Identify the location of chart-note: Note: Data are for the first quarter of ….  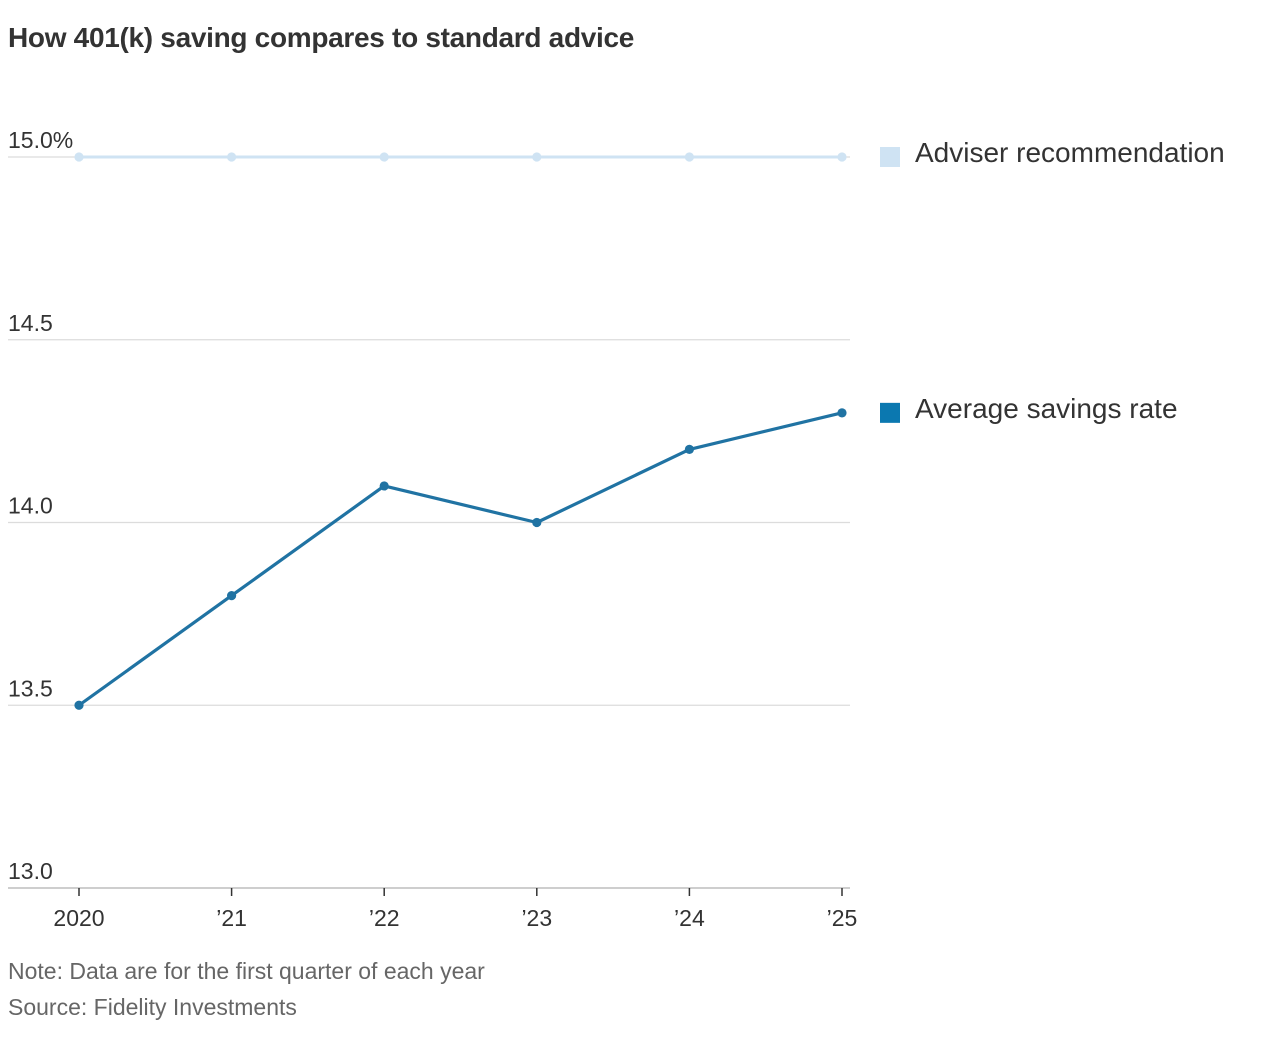
(246, 971).